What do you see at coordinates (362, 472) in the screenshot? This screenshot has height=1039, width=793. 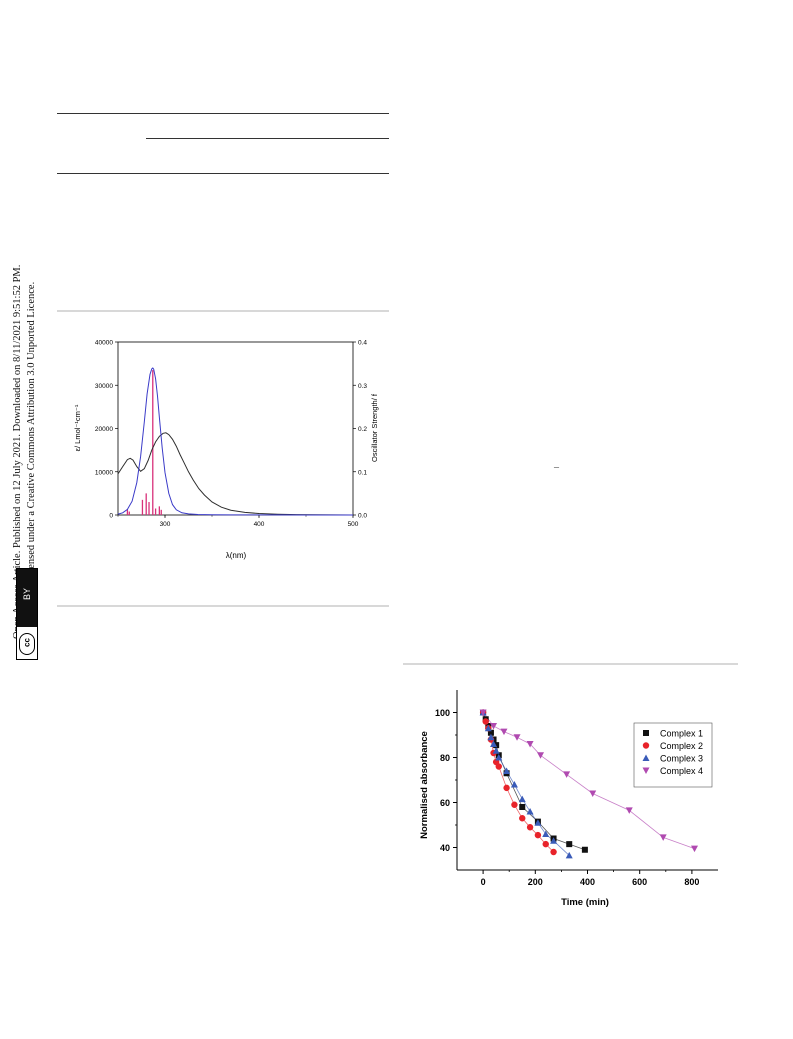 I see `uv-y-right-tick-label: 0.1` at bounding box center [362, 472].